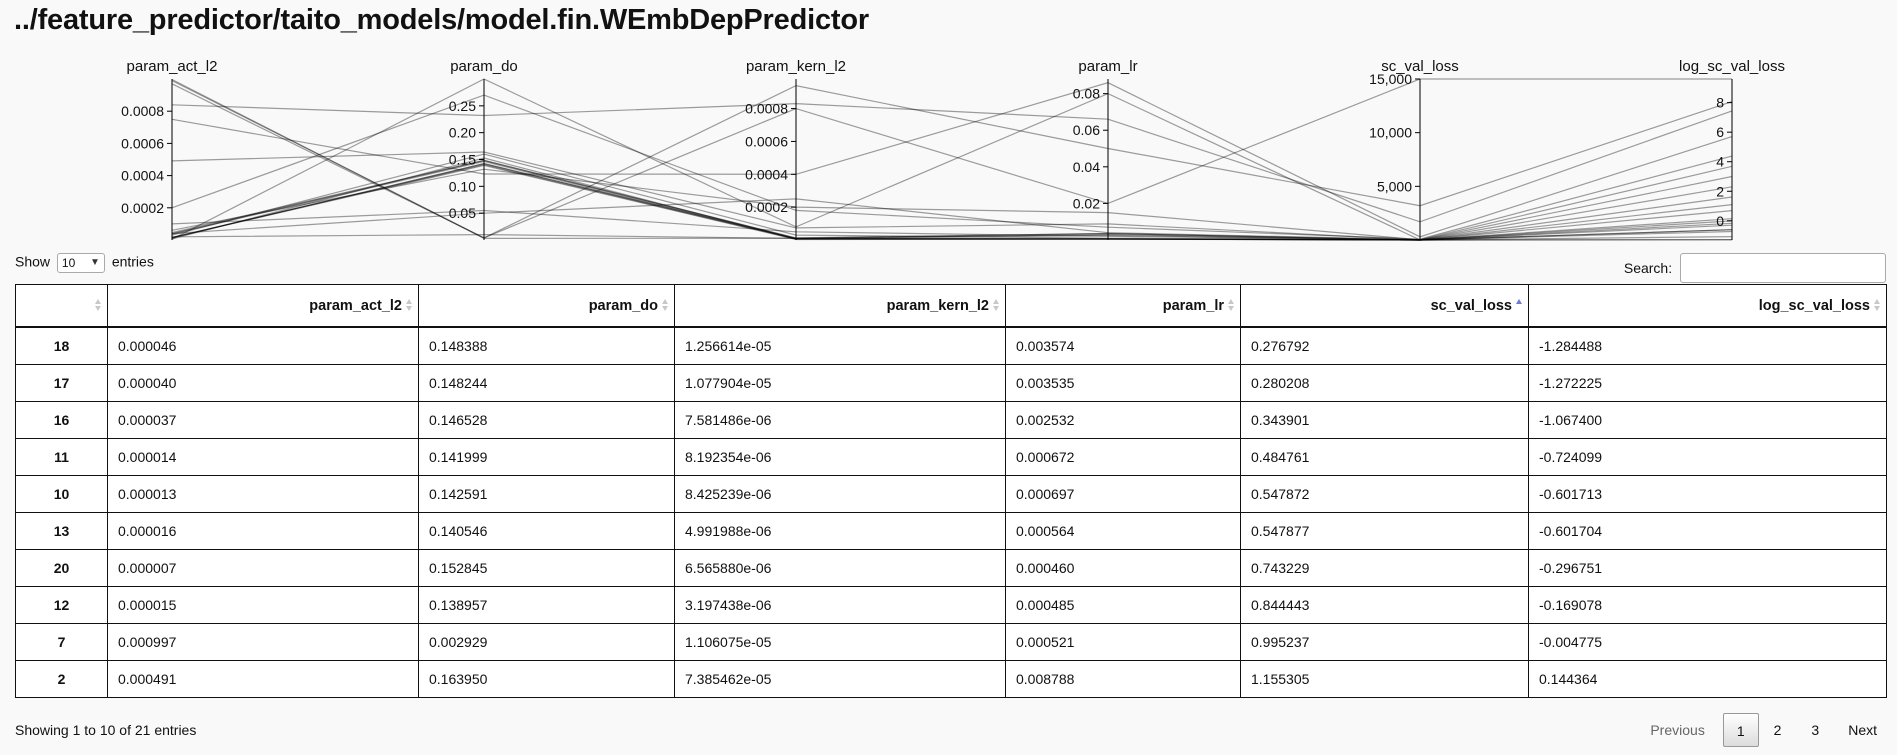 This screenshot has width=1897, height=755. Describe the element at coordinates (546, 457) in the screenshot. I see `cell-param-do: 0.141999` at that location.